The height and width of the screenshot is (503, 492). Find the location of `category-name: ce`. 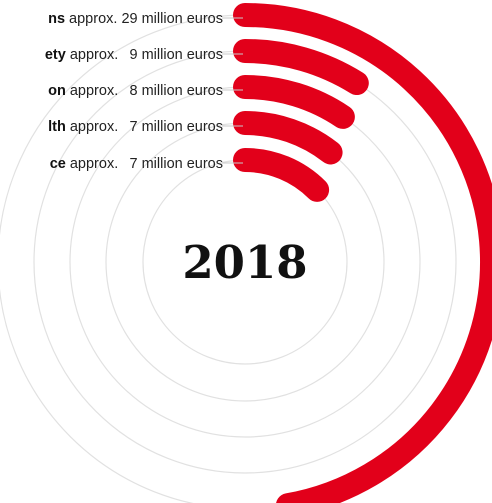

category-name: ce is located at coordinates (58, 164).